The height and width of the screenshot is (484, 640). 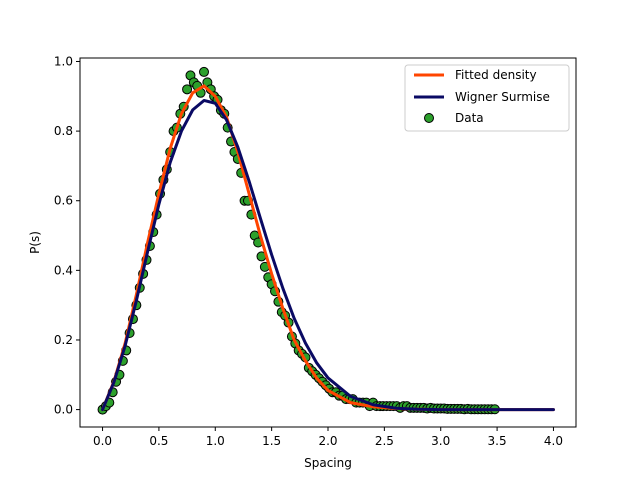 What do you see at coordinates (497, 441) in the screenshot?
I see `x-tick-label: 3.5` at bounding box center [497, 441].